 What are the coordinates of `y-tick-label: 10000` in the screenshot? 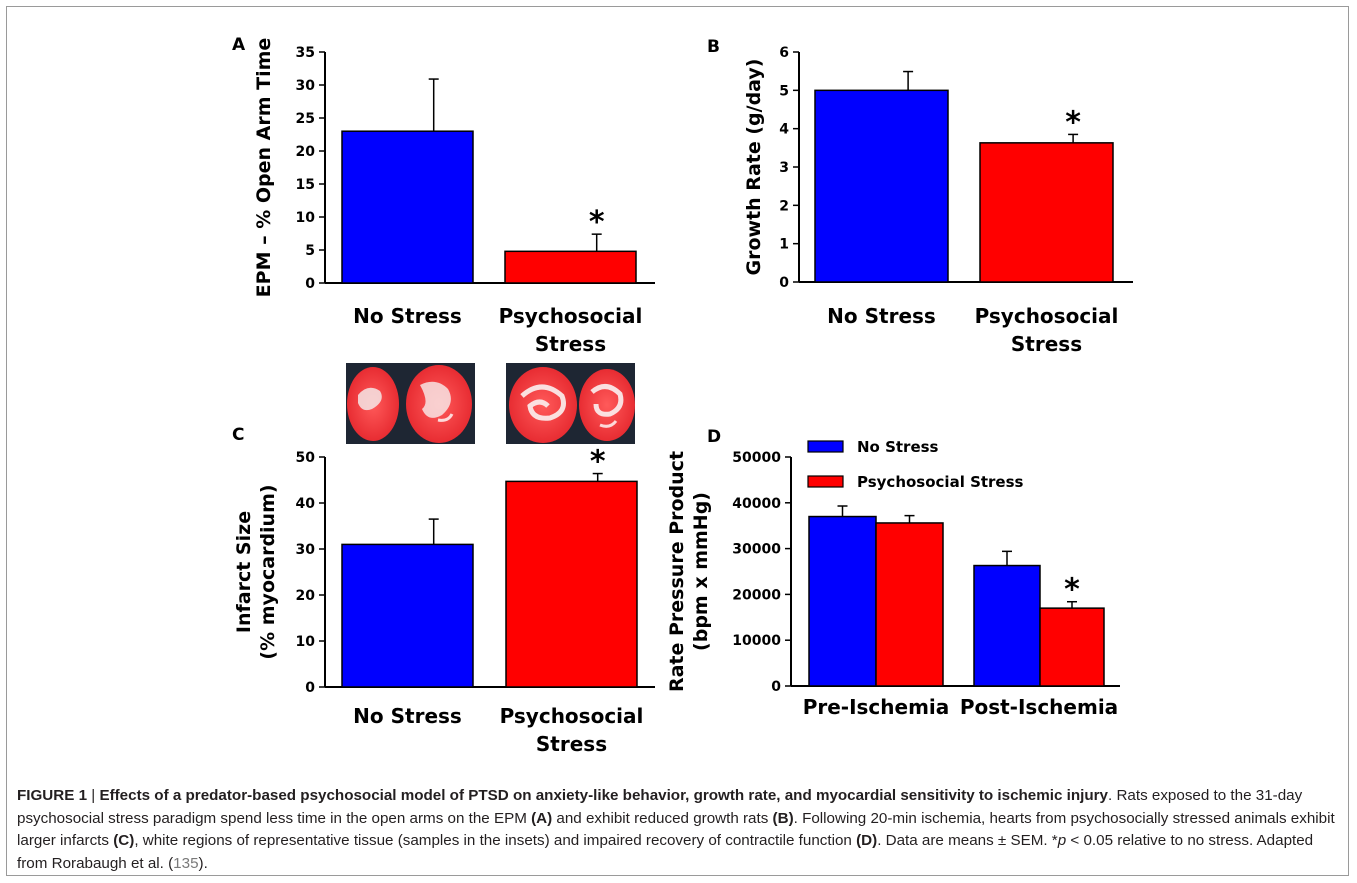 It's located at (756, 641).